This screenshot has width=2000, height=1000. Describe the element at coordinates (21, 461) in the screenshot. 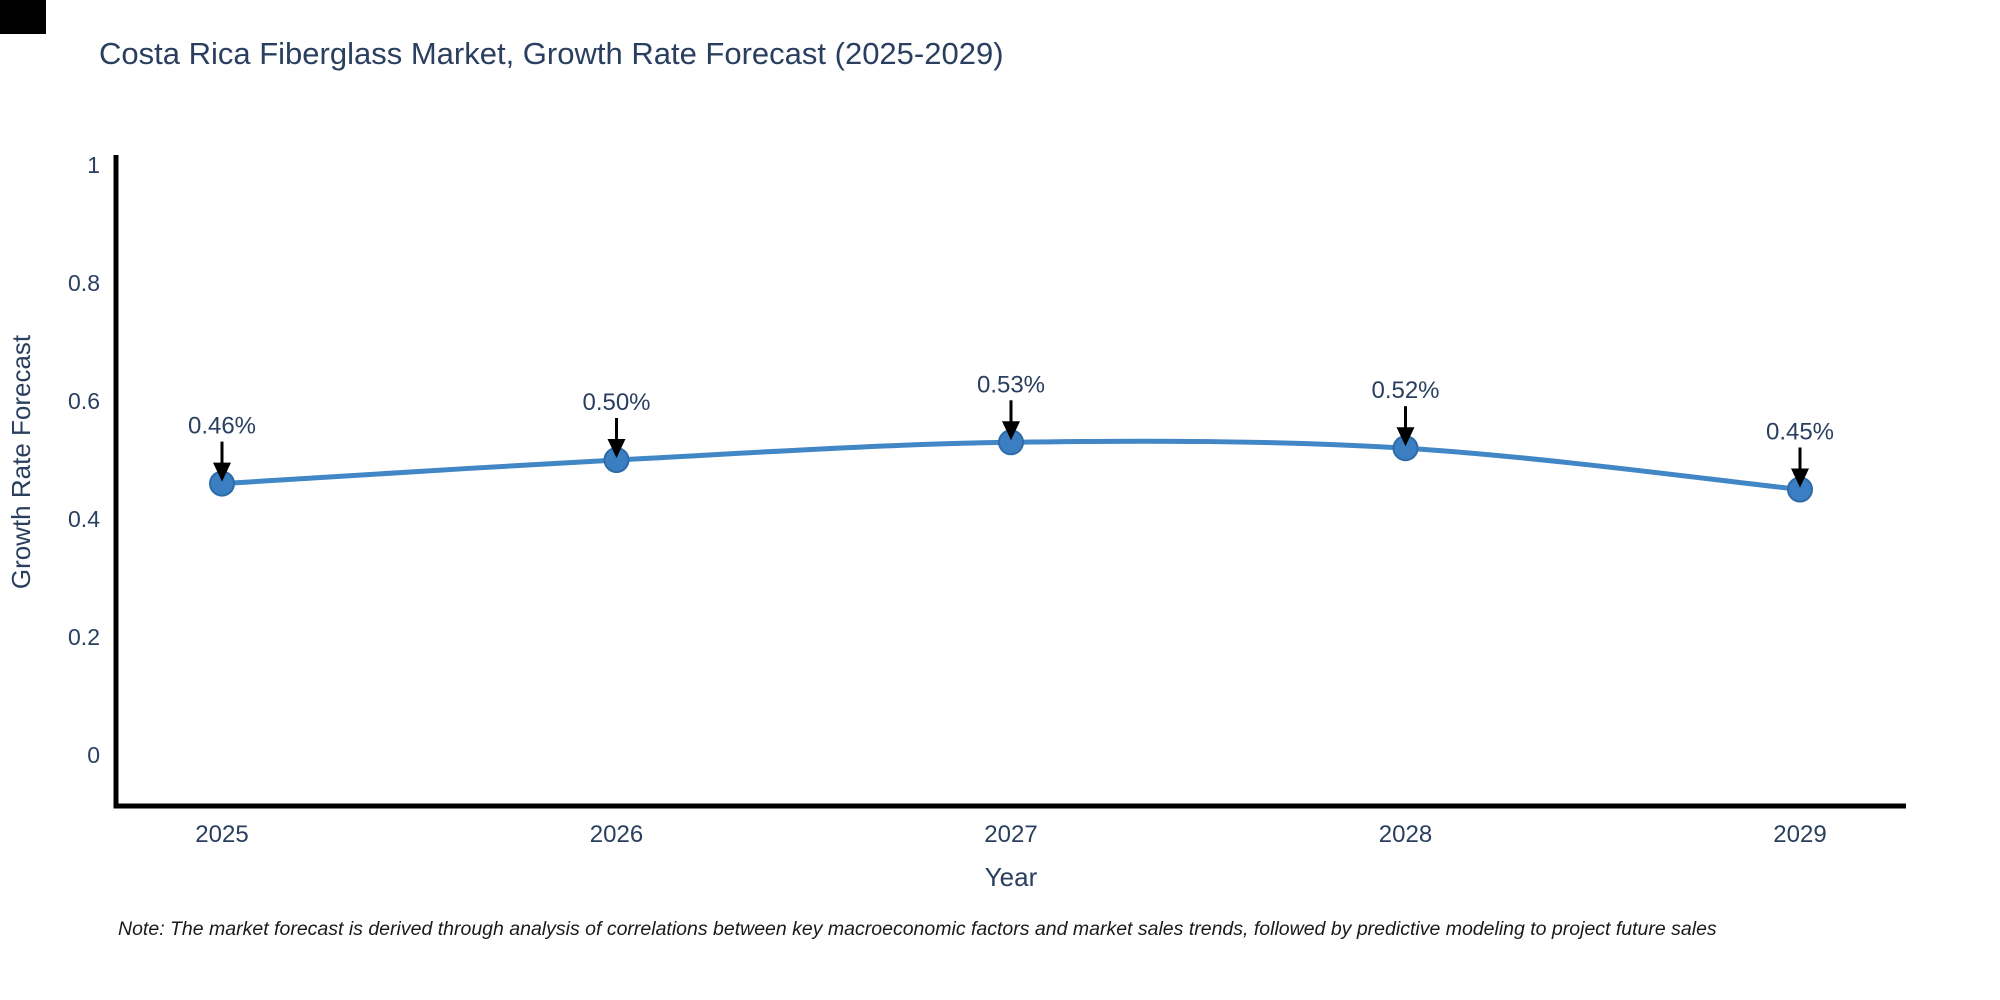

I see `y-axis-title: Growth Rate Forecast` at that location.